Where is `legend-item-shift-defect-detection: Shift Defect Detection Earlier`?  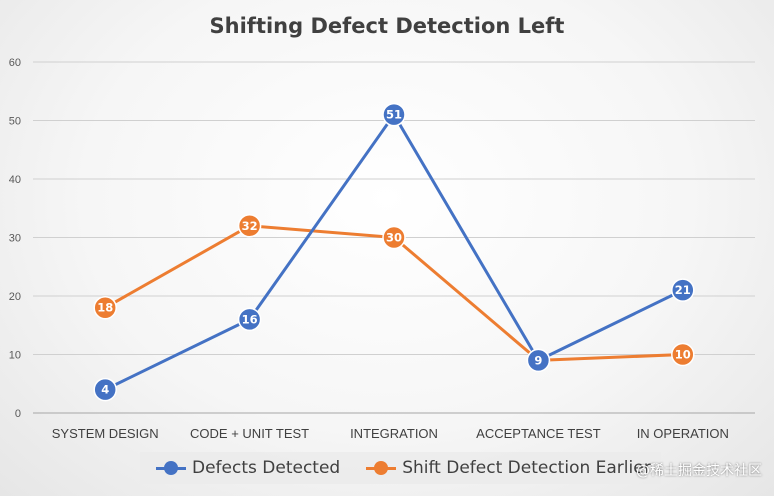 legend-item-shift-defect-detection: Shift Defect Detection Earlier is located at coordinates (508, 468).